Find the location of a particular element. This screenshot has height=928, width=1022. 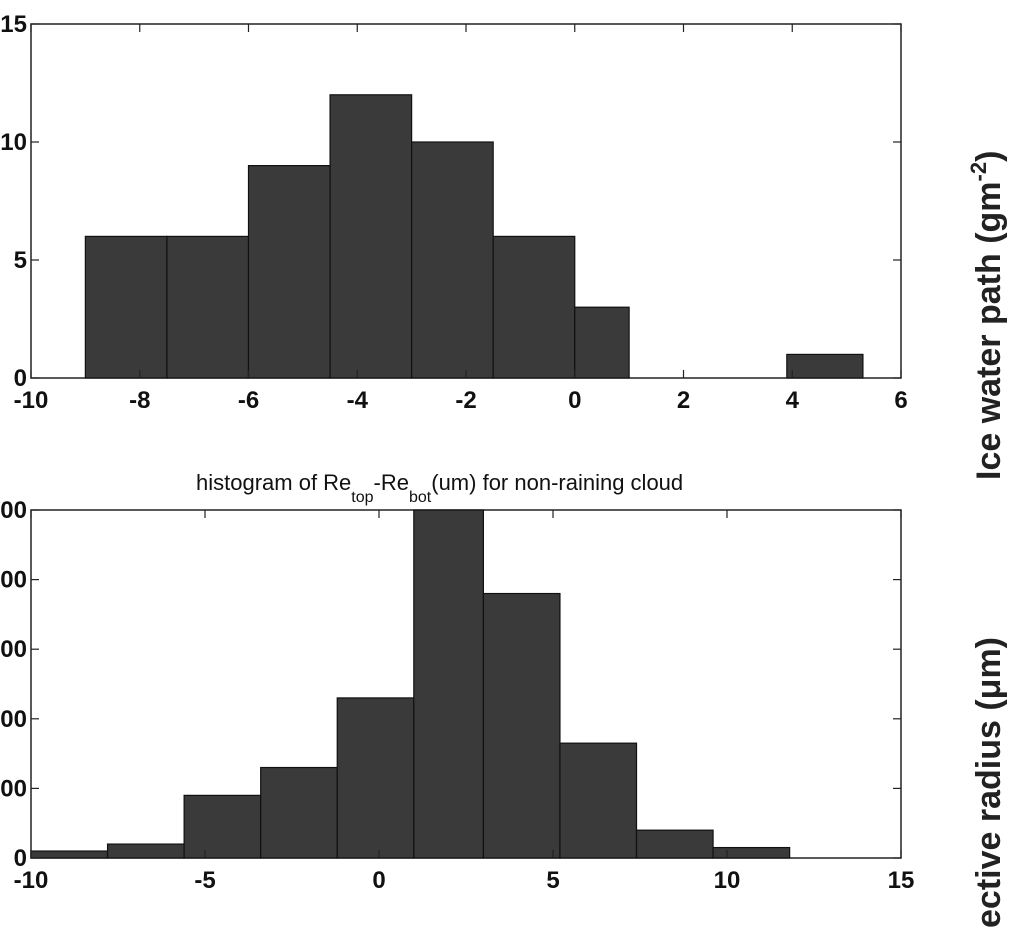

x-tick-label: 2 is located at coordinates (683, 400).